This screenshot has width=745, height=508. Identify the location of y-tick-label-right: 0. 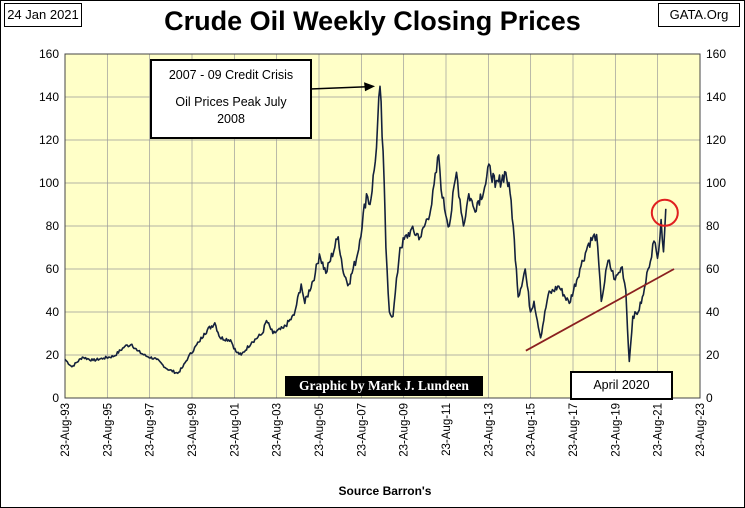
(709, 398).